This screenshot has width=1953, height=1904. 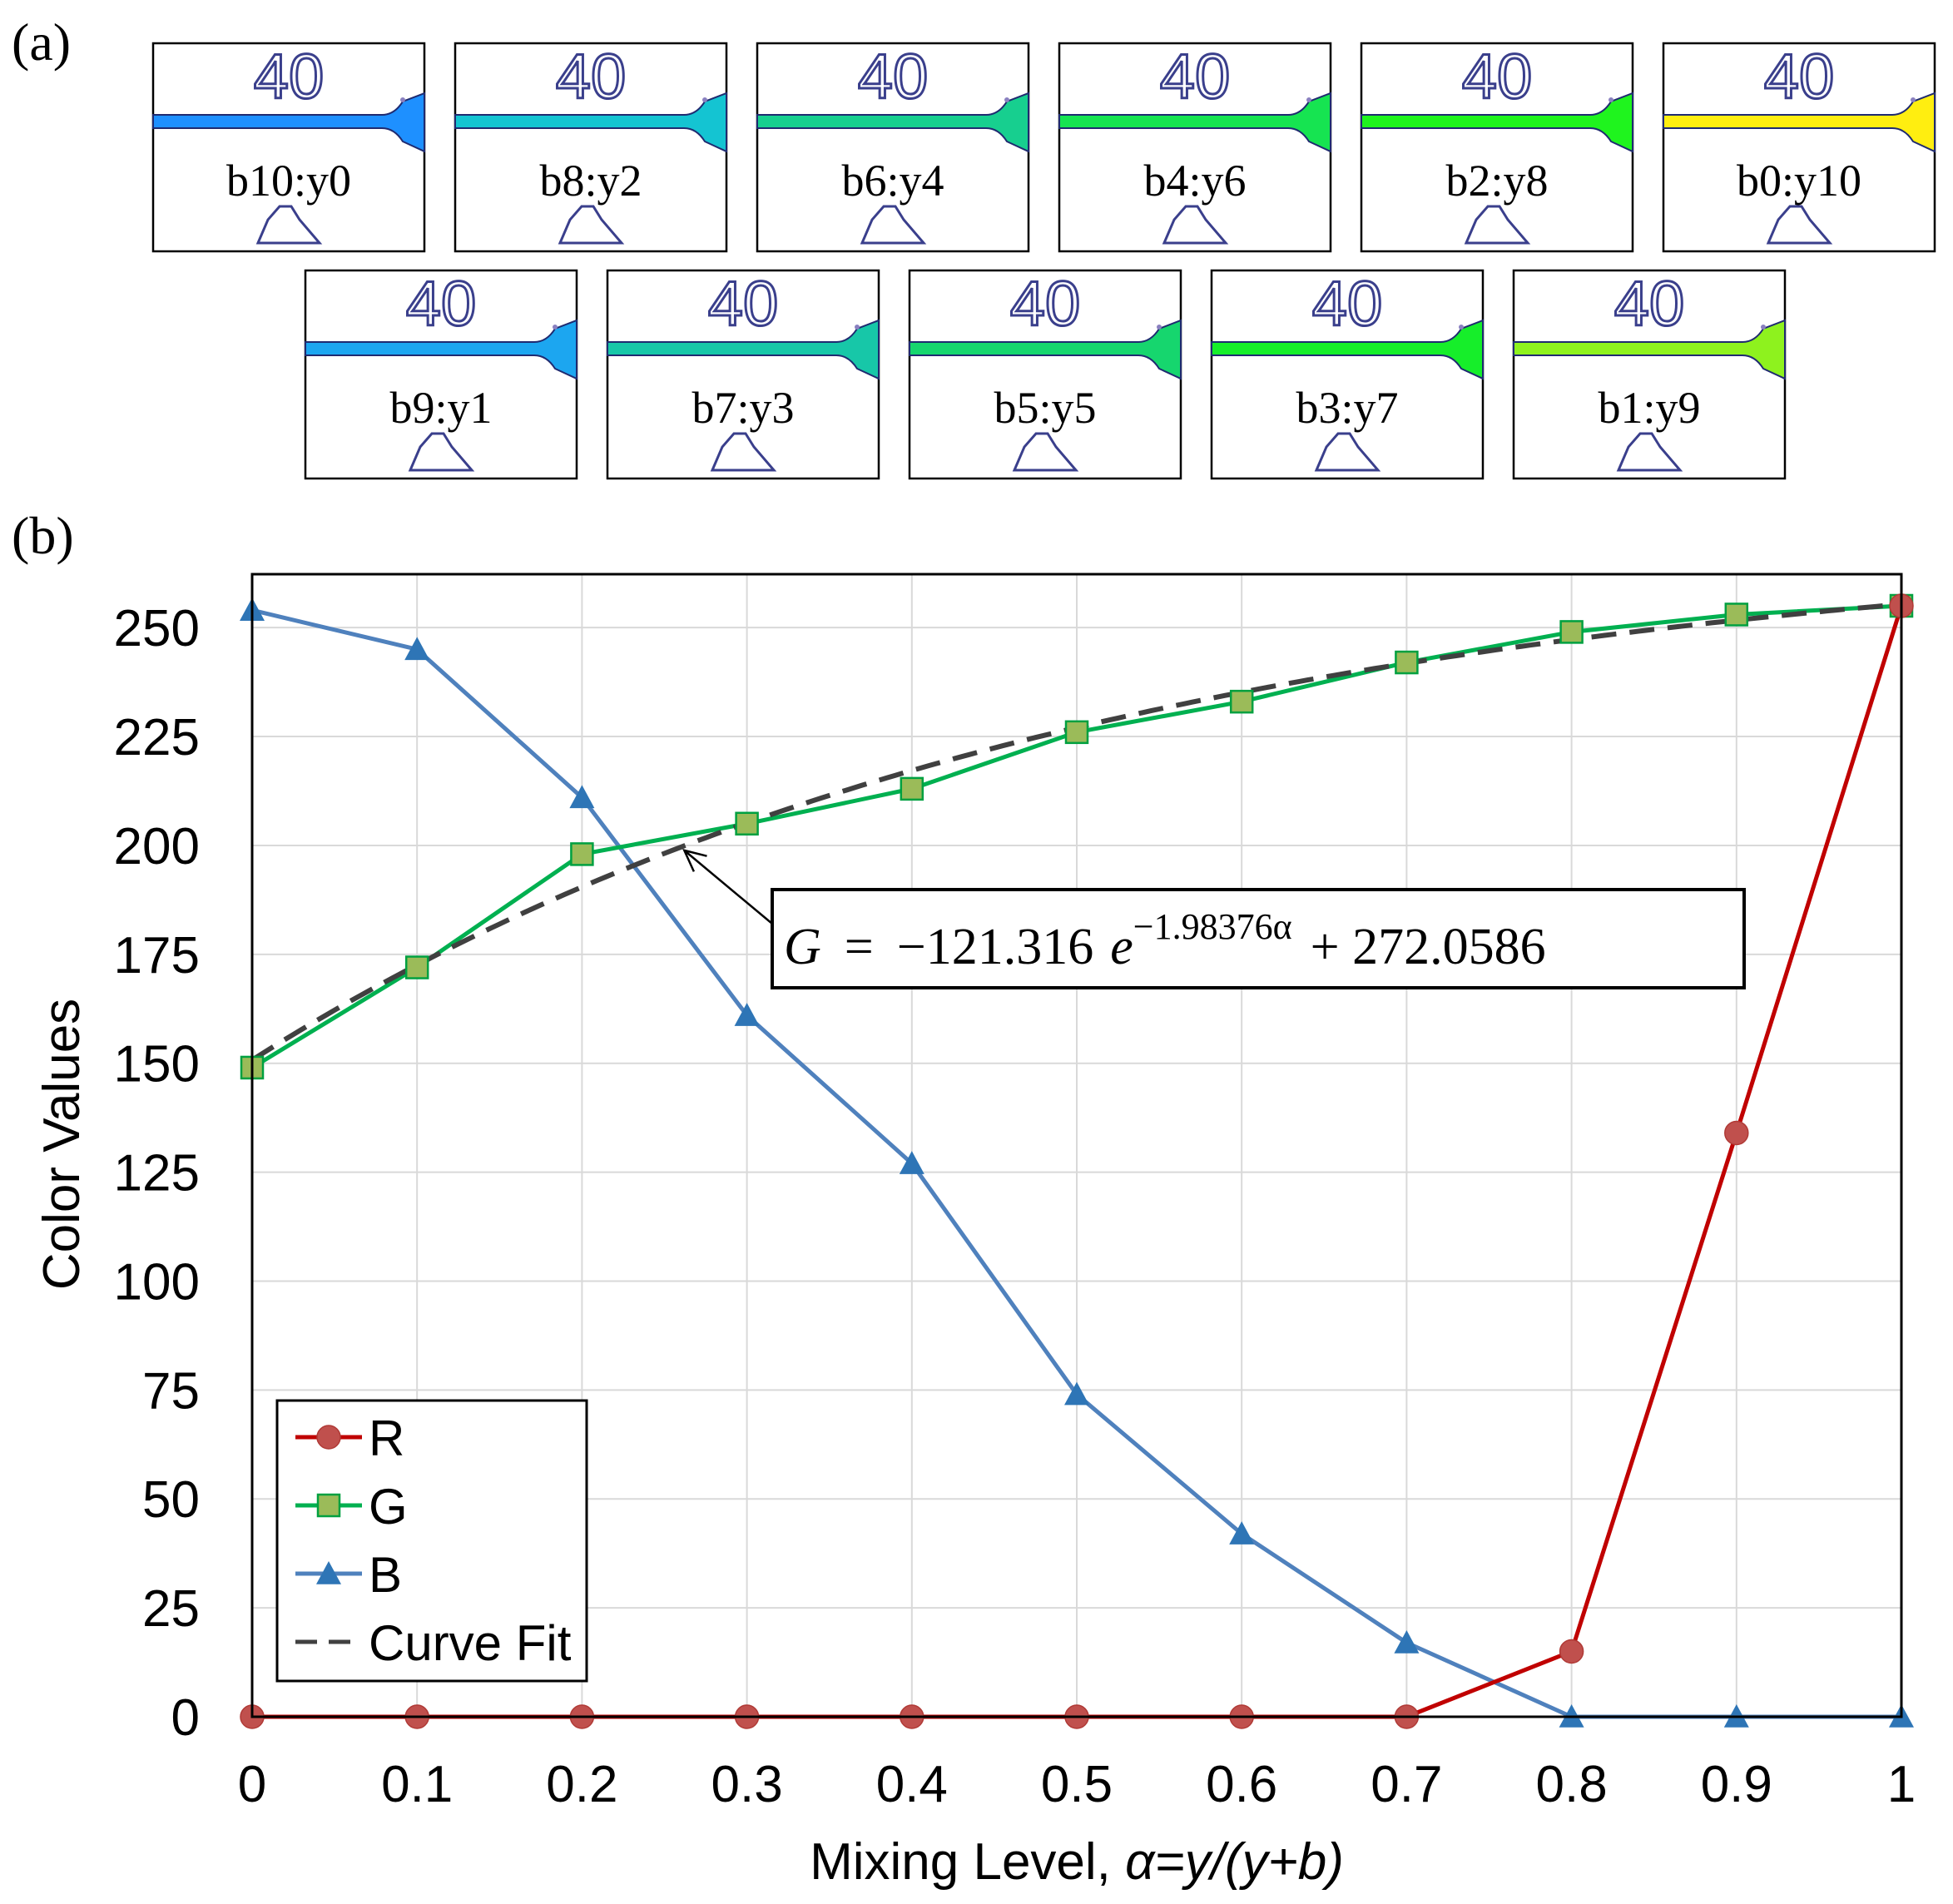 I want to click on x-axis-label: Mixing Level, α=y/(y+b), so click(x=1077, y=1862).